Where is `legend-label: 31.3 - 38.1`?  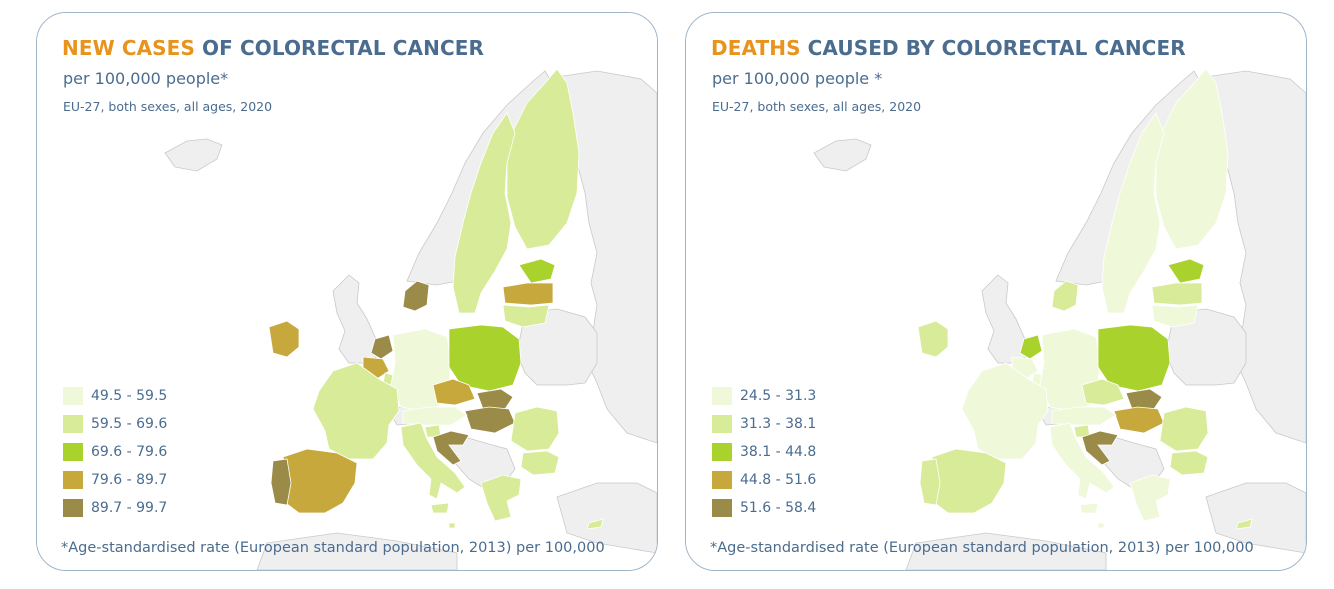
legend-label: 31.3 - 38.1 is located at coordinates (778, 424).